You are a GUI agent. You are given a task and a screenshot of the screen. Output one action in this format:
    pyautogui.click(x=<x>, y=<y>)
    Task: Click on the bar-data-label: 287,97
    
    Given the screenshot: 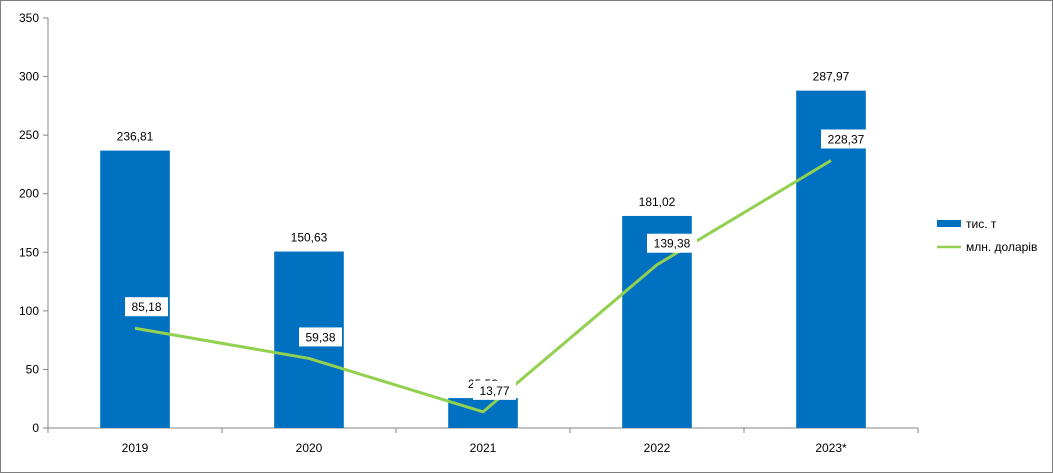 What is the action you would take?
    pyautogui.click(x=831, y=77)
    